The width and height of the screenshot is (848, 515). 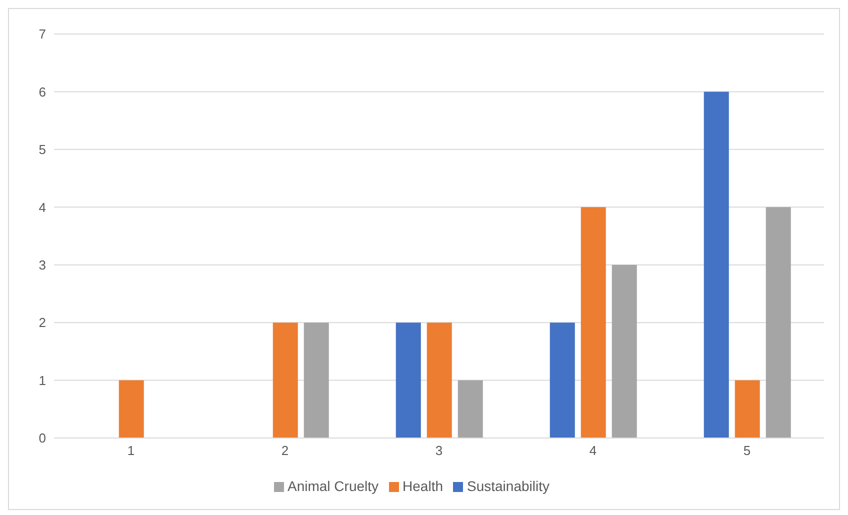 What do you see at coordinates (593, 450) in the screenshot?
I see `x-tick-label: 4` at bounding box center [593, 450].